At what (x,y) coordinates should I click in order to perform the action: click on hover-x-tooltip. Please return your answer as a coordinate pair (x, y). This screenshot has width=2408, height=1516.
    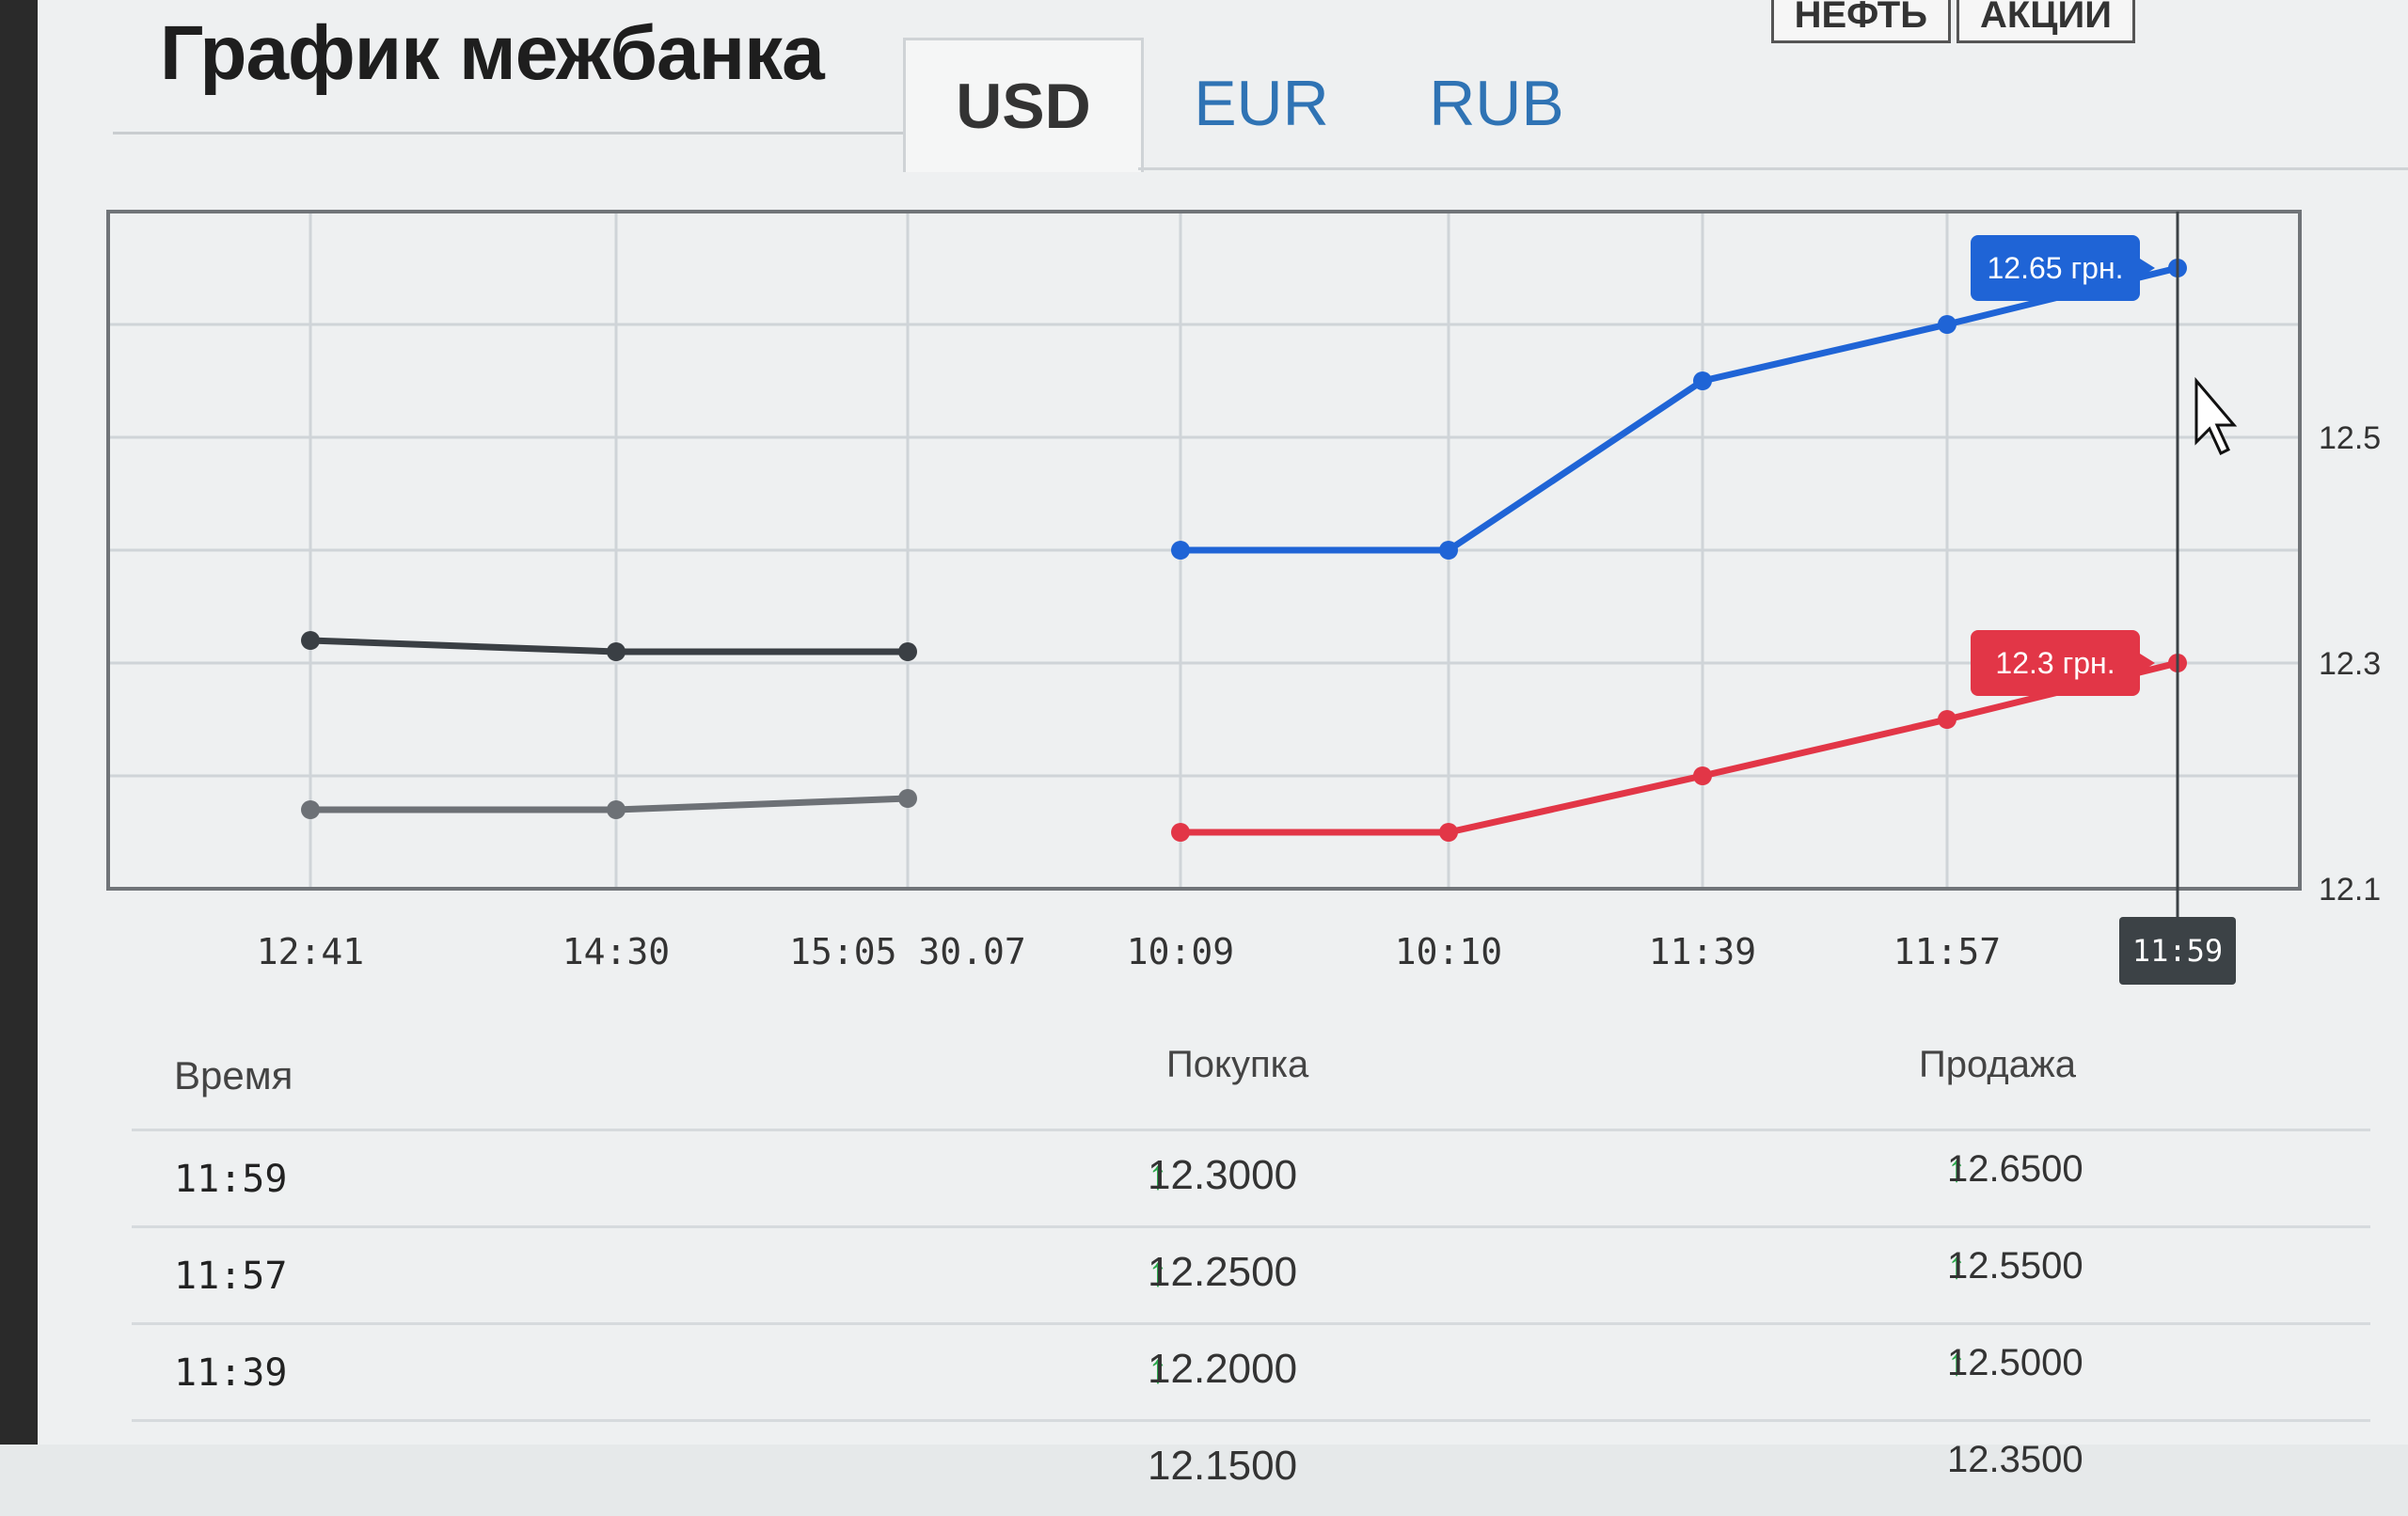
    Looking at the image, I should click on (2178, 951).